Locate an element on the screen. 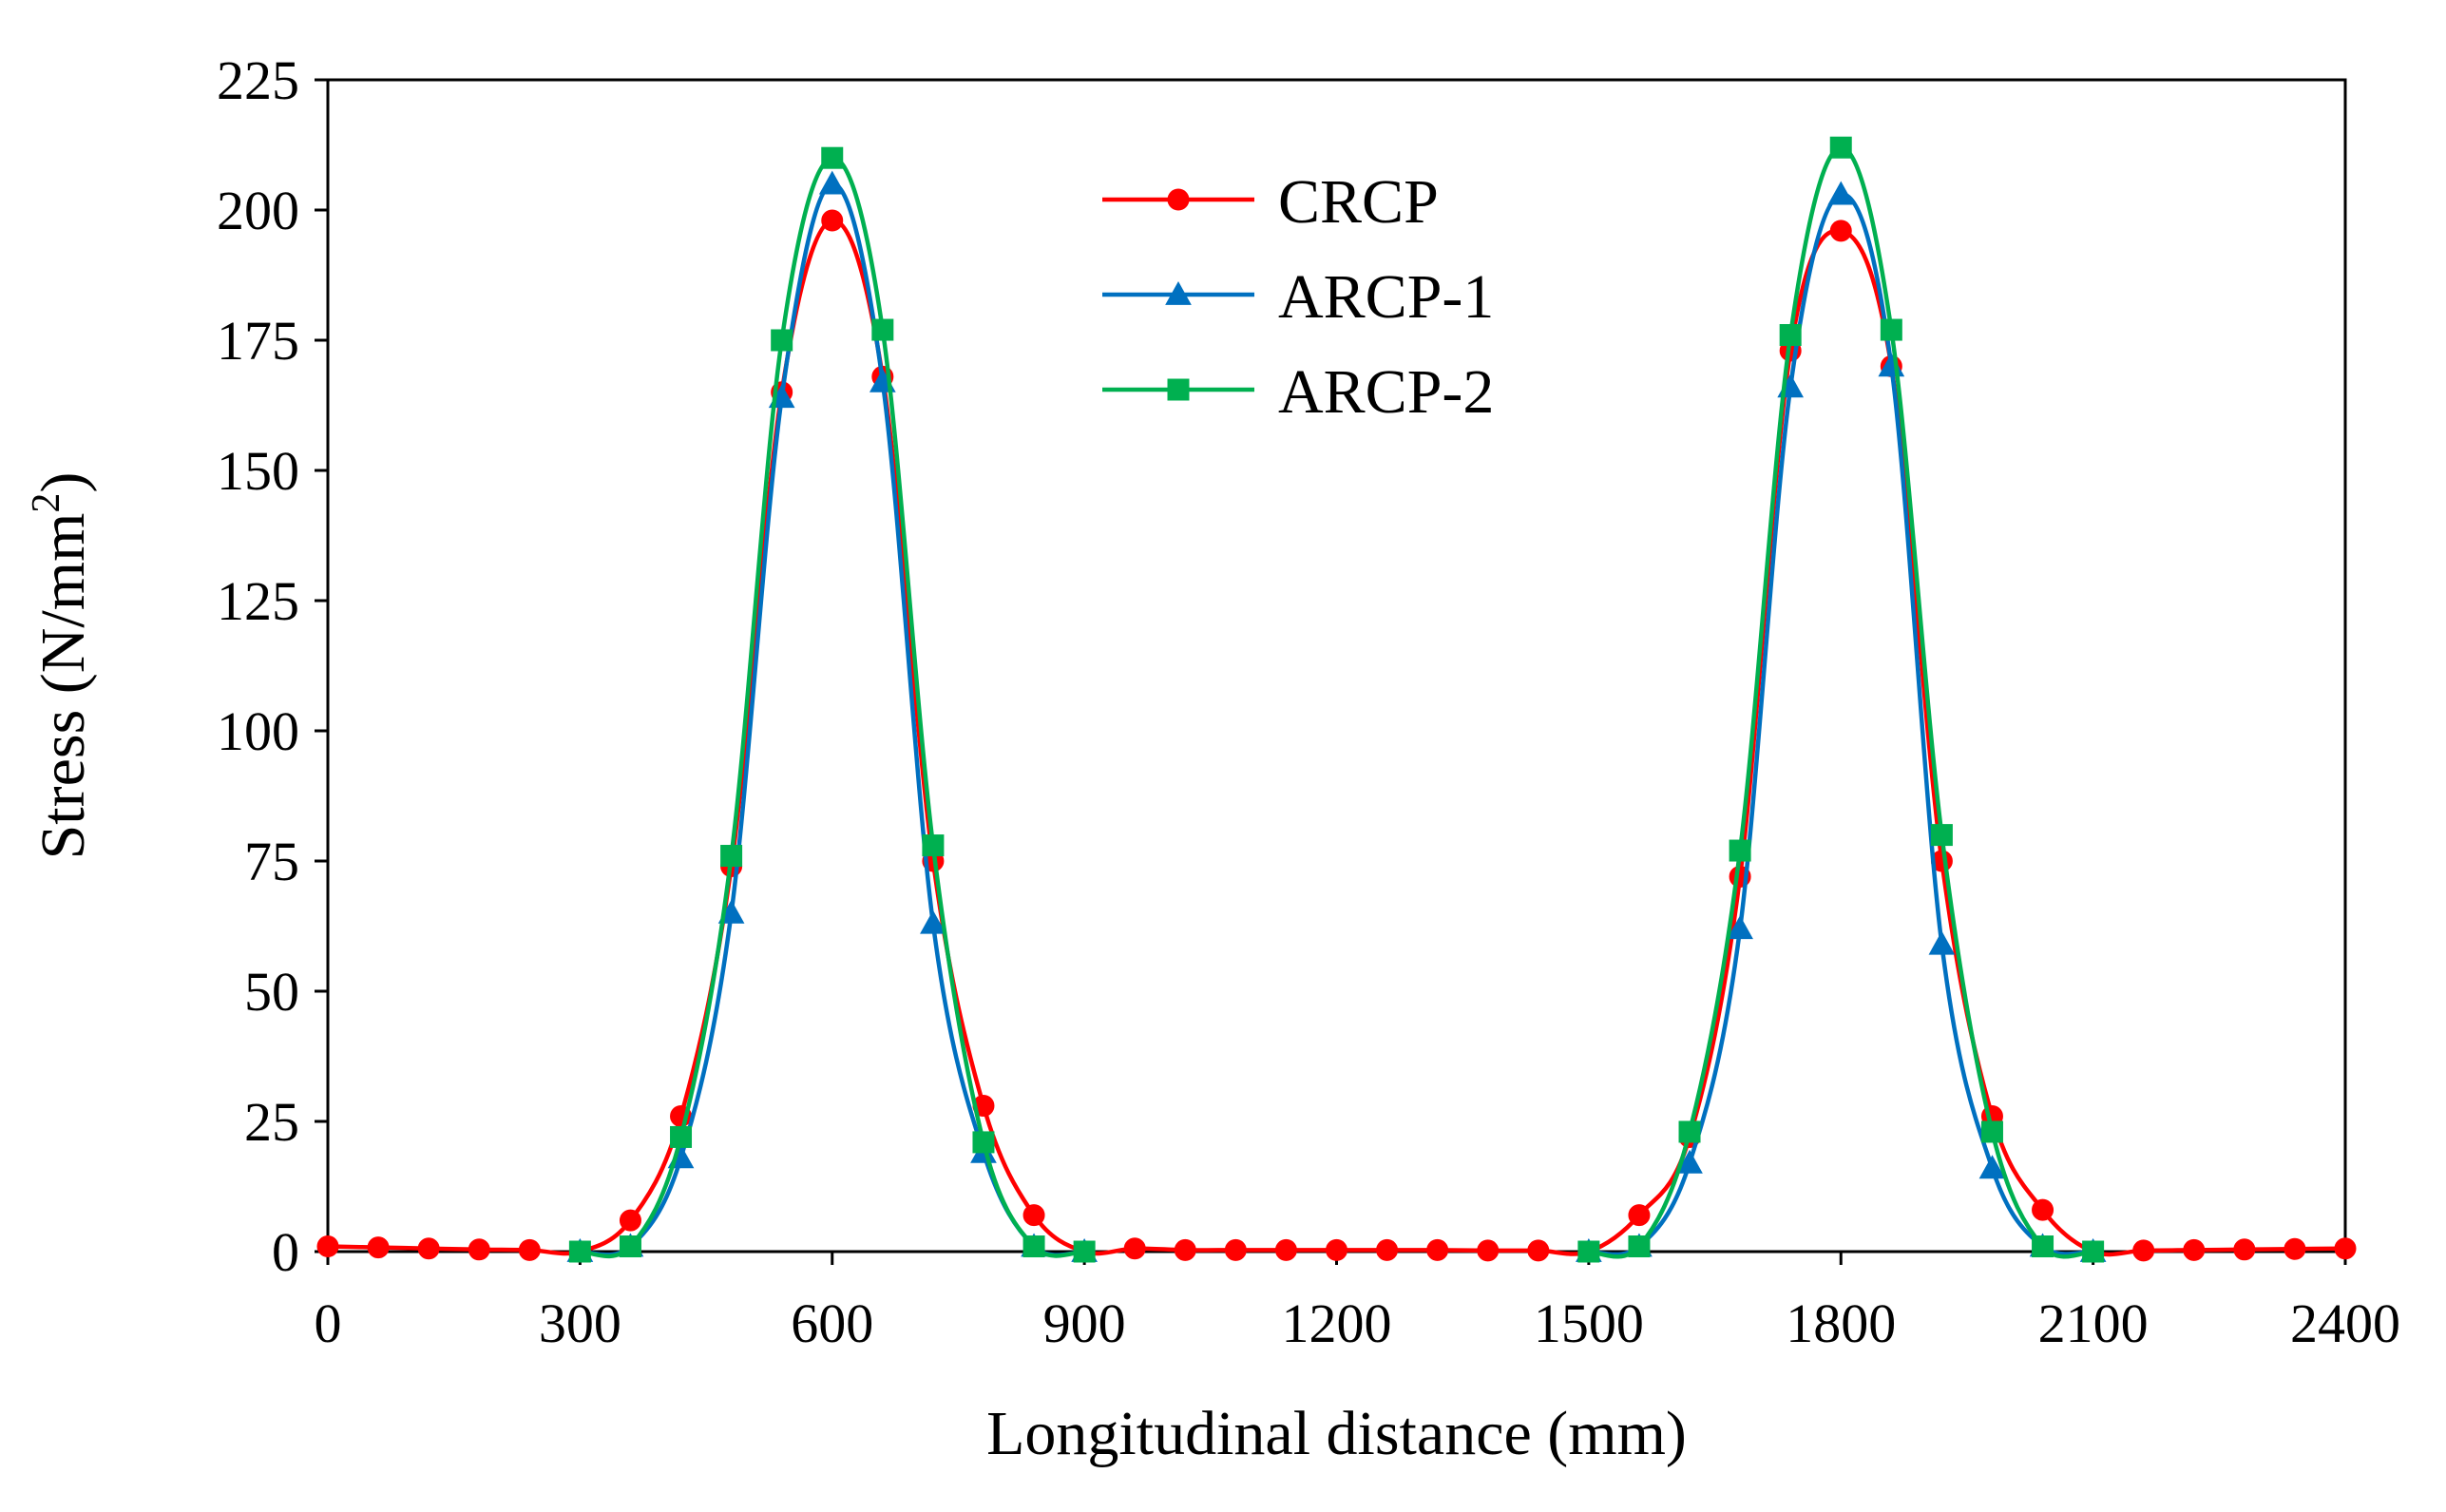  x-tick-label: 300 is located at coordinates (580, 1323).